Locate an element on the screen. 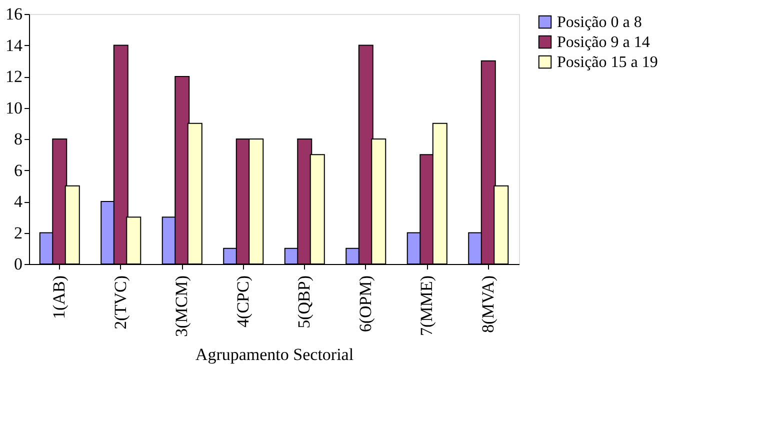 The image size is (781, 435). x-tick-label: 3(MCM) is located at coordinates (182, 306).